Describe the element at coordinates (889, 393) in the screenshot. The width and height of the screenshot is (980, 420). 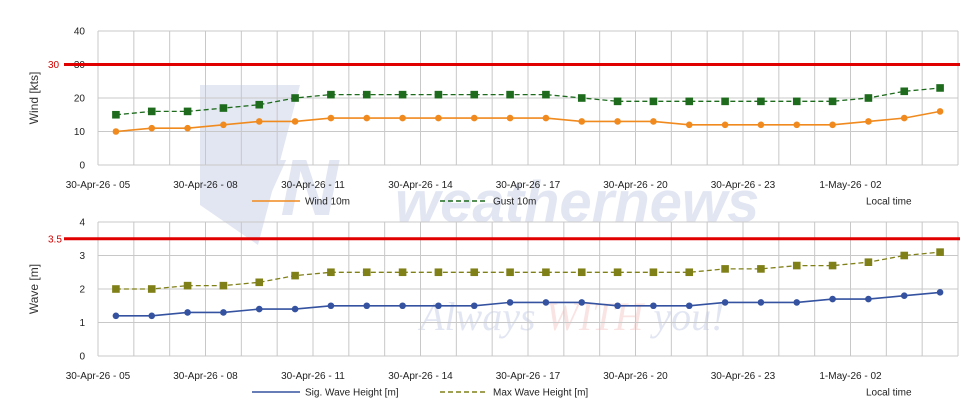
I see `wave-legend-note: Local time` at that location.